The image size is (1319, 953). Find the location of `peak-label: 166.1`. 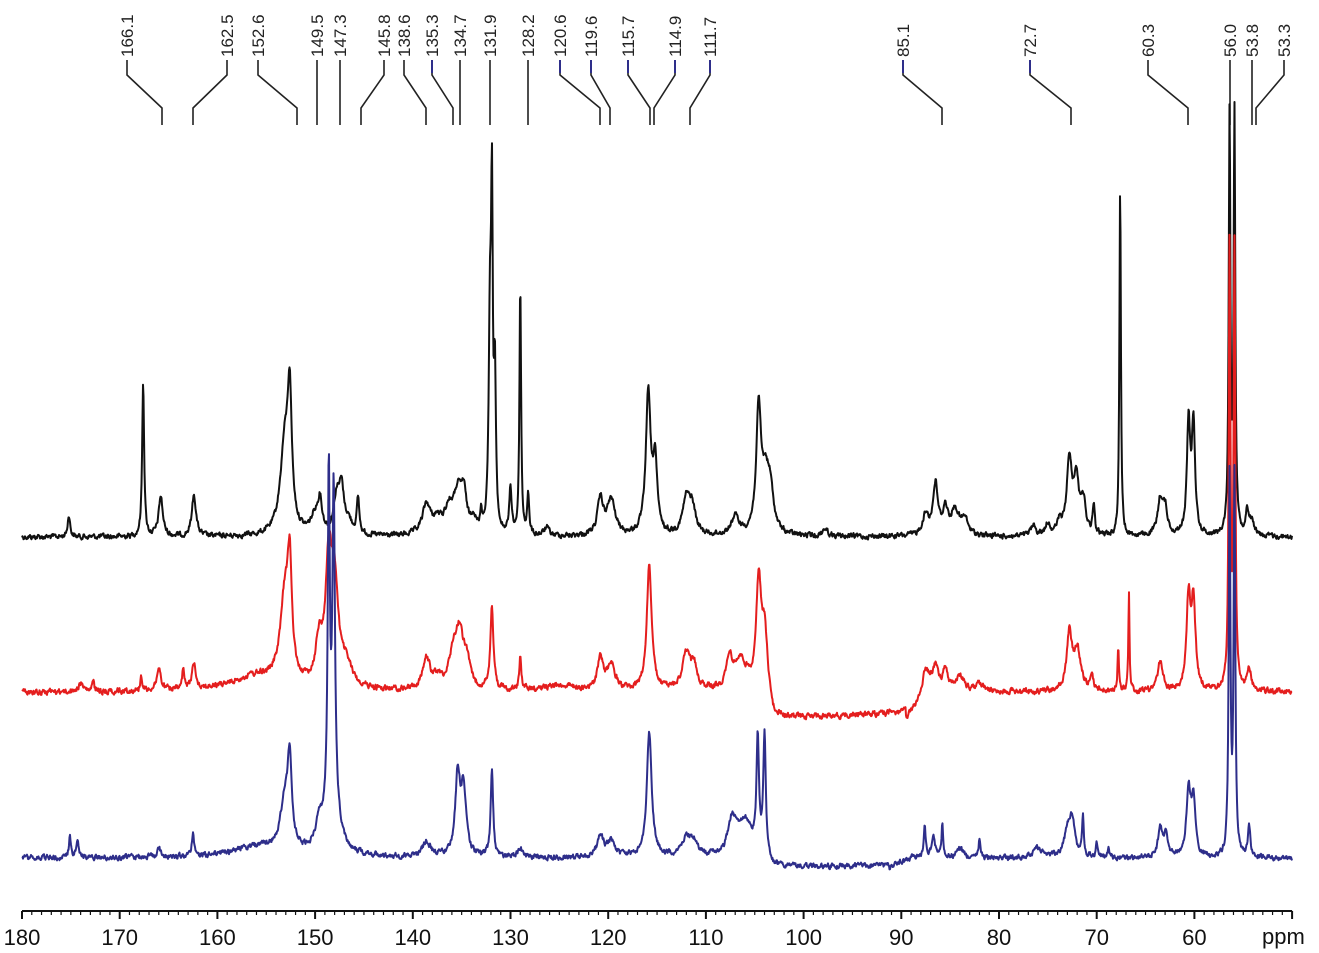

peak-label: 166.1 is located at coordinates (140, 69).